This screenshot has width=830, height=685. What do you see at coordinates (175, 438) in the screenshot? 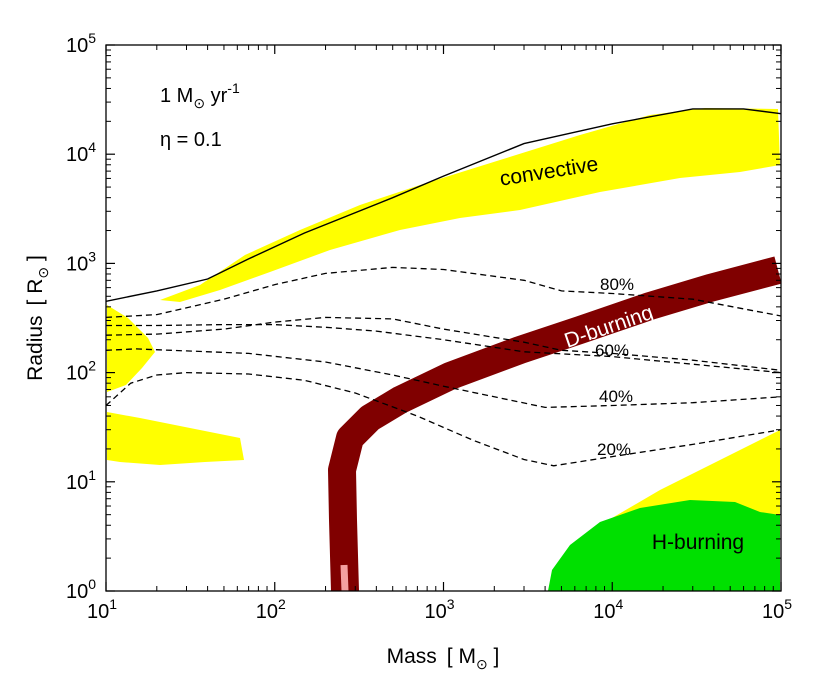
I see `convective-region-left-lower` at bounding box center [175, 438].